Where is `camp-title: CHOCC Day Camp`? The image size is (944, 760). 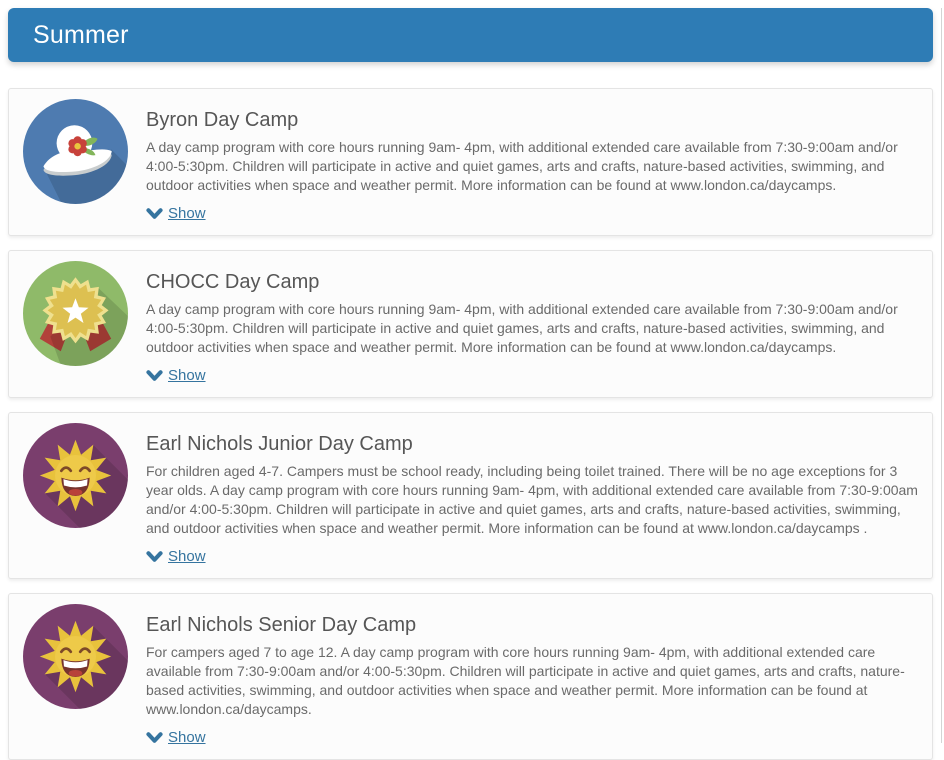 camp-title: CHOCC Day Camp is located at coordinates (233, 282).